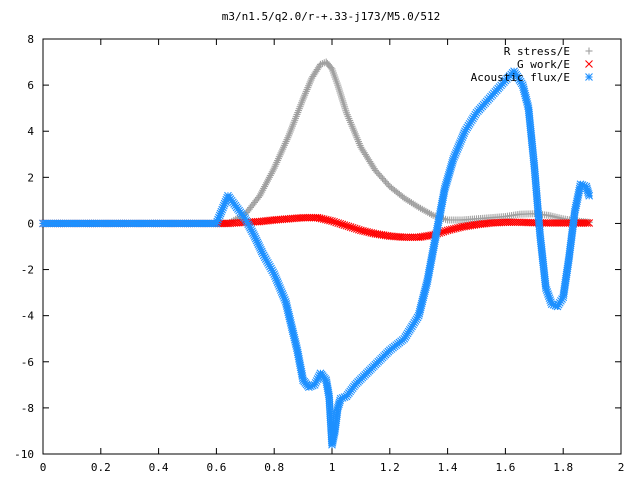  What do you see at coordinates (30, 131) in the screenshot?
I see `y-tick-label: 4` at bounding box center [30, 131].